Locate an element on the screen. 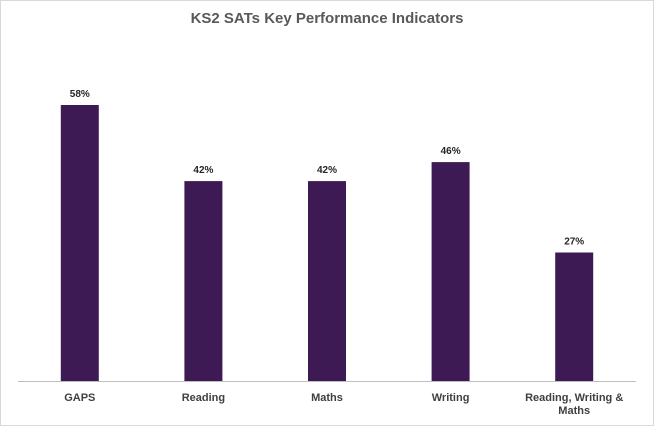  x-tick-label: Reading is located at coordinates (203, 398).